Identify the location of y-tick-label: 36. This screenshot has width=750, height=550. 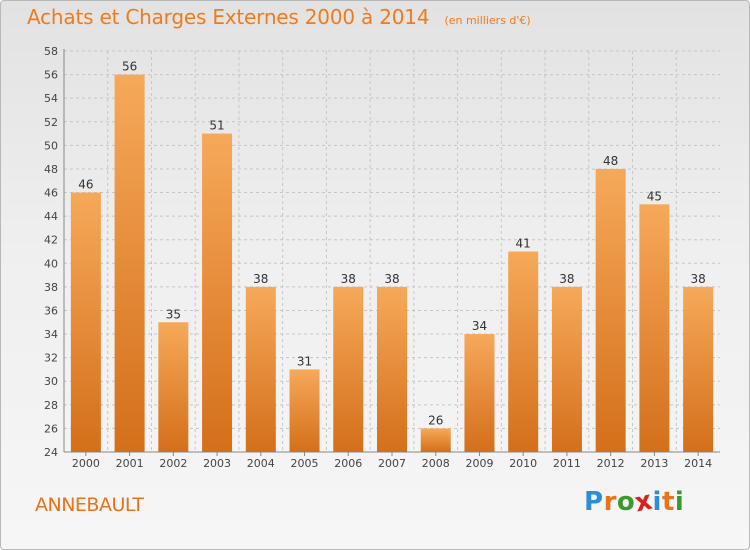
(51, 310).